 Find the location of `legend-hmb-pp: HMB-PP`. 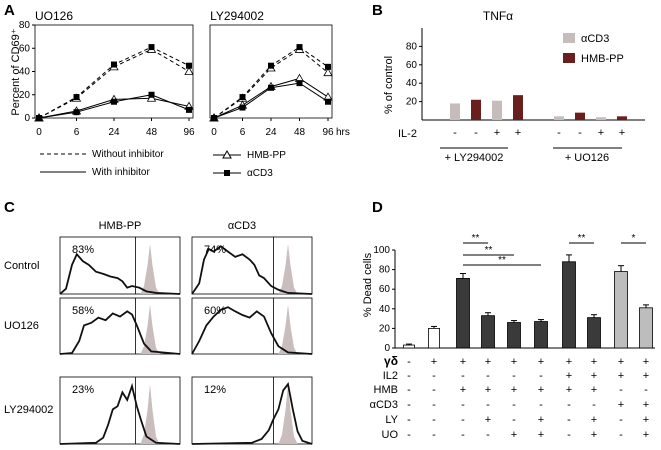

legend-hmb-pp: HMB-PP is located at coordinates (266, 155).